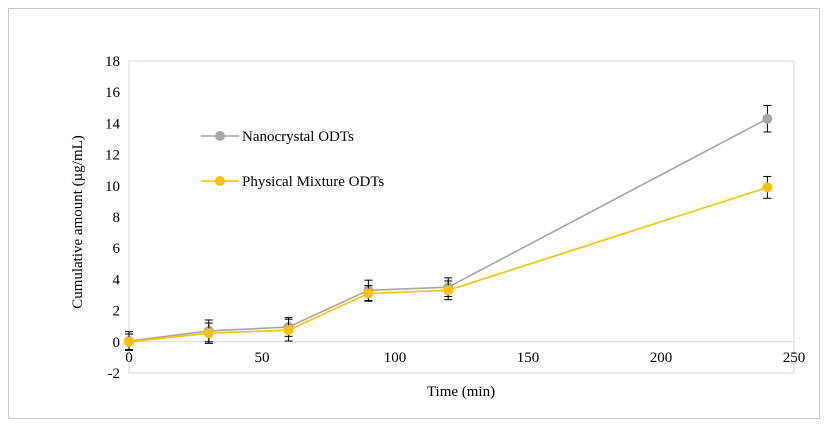 The image size is (828, 427). What do you see at coordinates (313, 182) in the screenshot?
I see `legend-label: Physical Mixture ODTs` at bounding box center [313, 182].